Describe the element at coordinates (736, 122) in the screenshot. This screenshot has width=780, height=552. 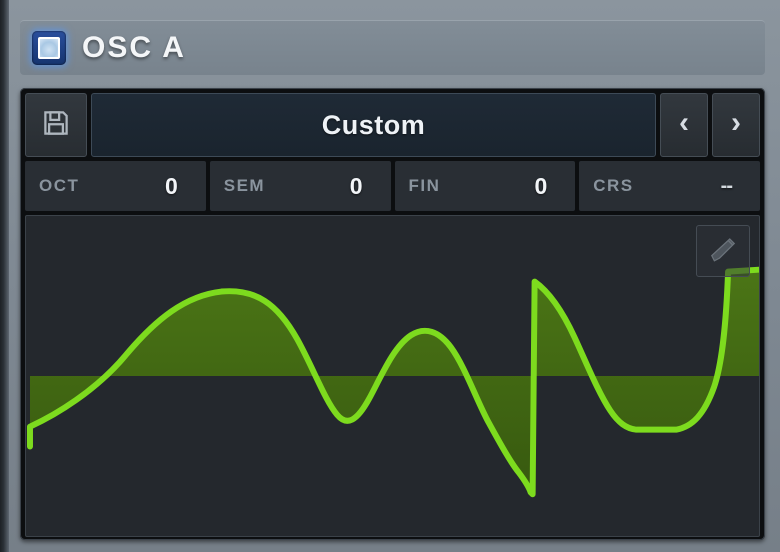
I see `chevron-right-icon: ›` at that location.